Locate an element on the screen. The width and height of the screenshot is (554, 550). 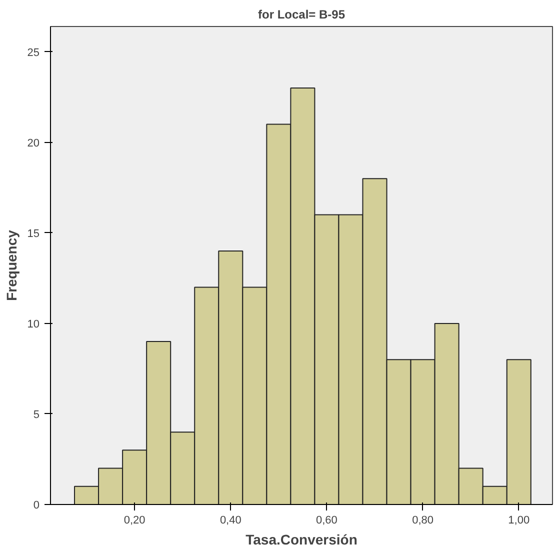
x-tick-label: 0,40 is located at coordinates (231, 520).